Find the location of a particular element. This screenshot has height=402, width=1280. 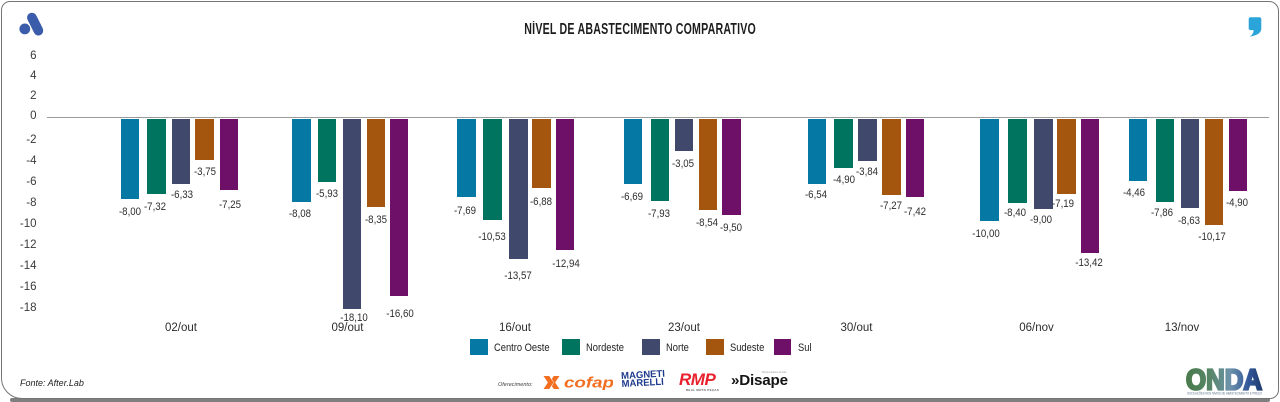

svg-text: cofap is located at coordinates (588, 383).